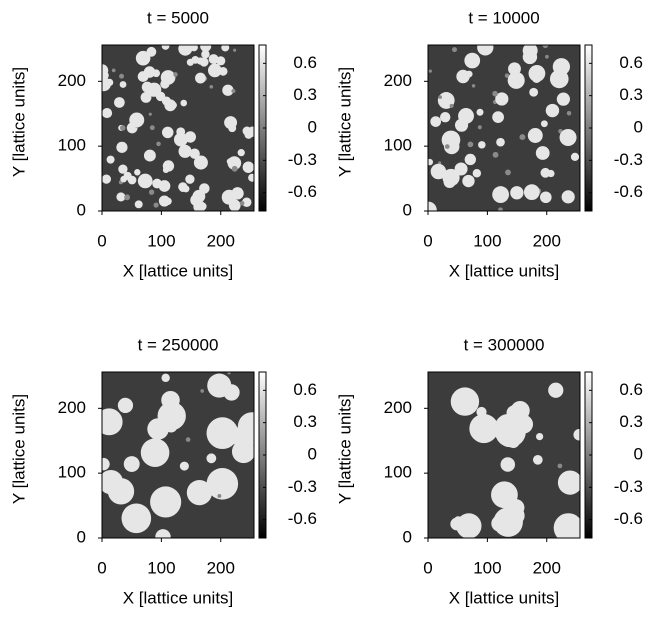 The height and width of the screenshot is (619, 652). What do you see at coordinates (427, 567) in the screenshot?
I see `x-tick-label: 0` at bounding box center [427, 567].